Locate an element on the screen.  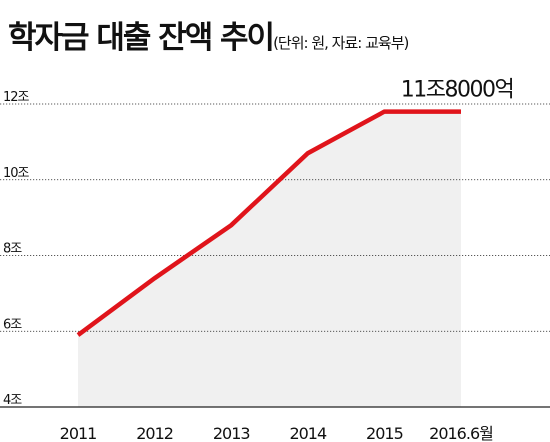
x-tick-label: 2016.6월 is located at coordinates (461, 433).